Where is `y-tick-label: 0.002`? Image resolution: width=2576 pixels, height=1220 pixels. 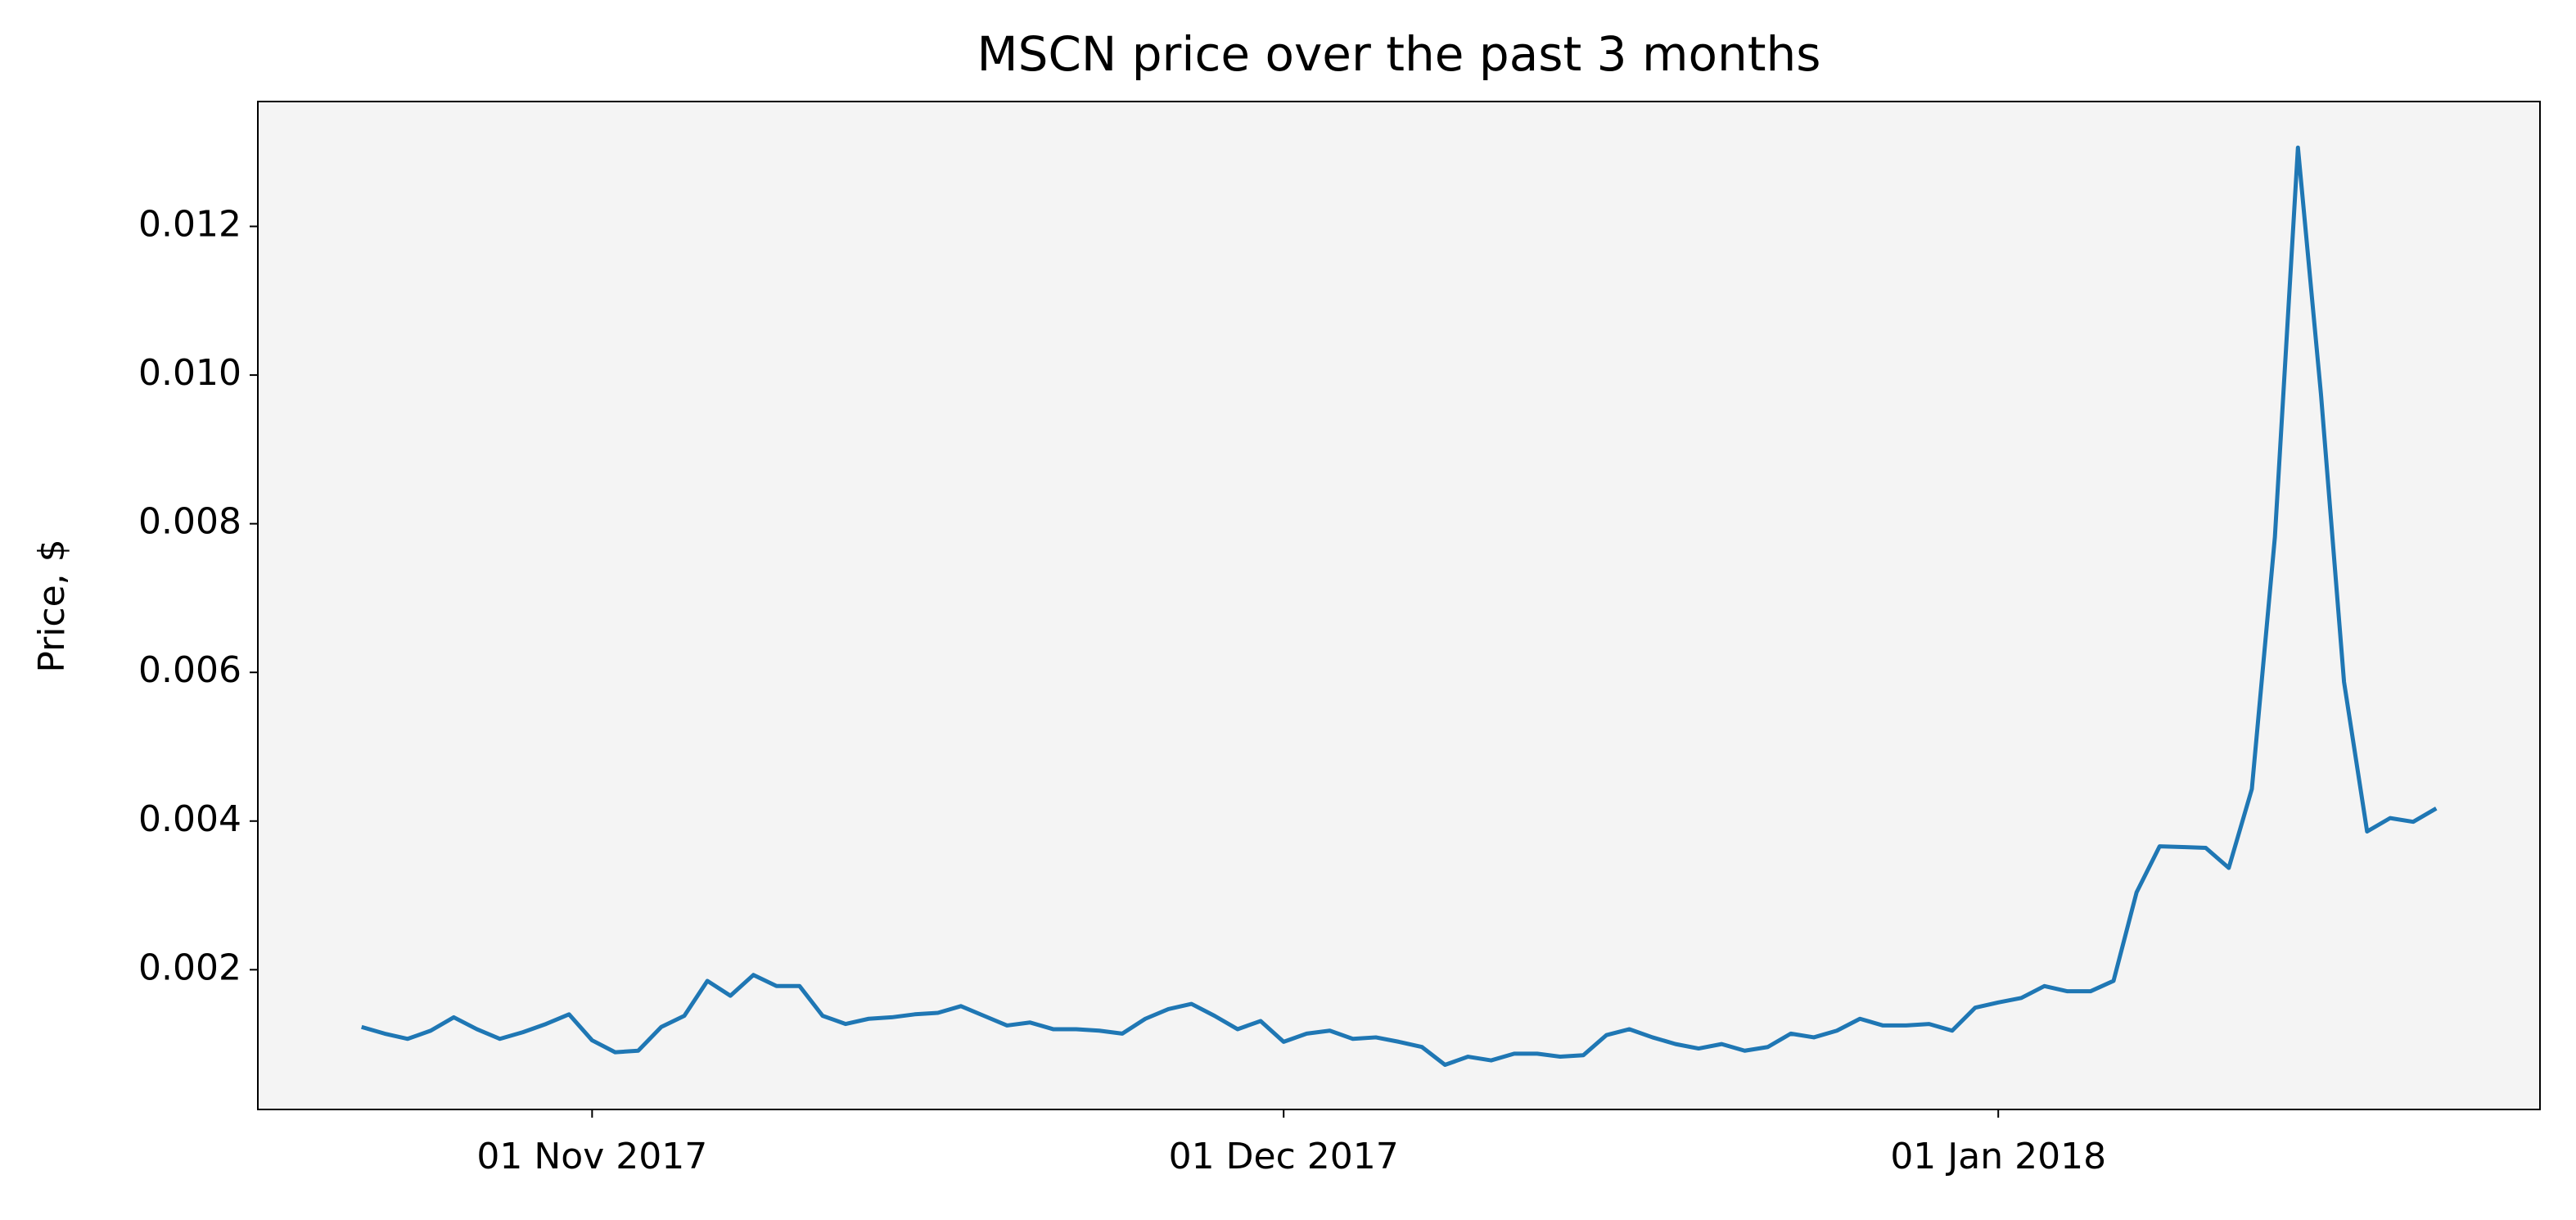 y-tick-label: 0.002 is located at coordinates (189, 967).